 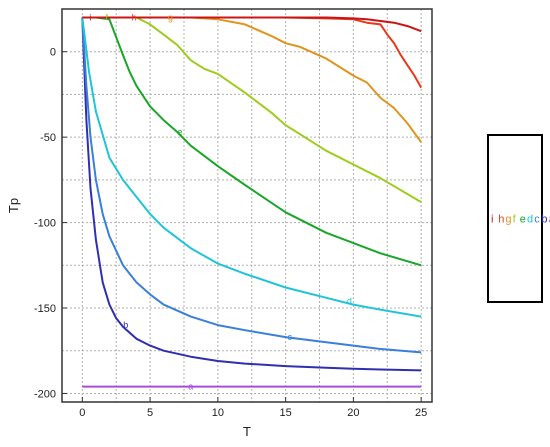 What do you see at coordinates (53, 53) in the screenshot?
I see `y-tick-label: 0` at bounding box center [53, 53].